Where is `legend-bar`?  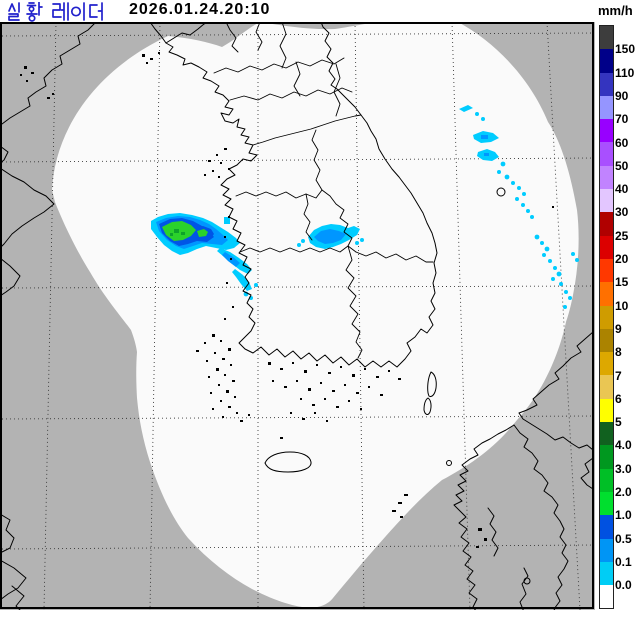
legend-bar is located at coordinates (606, 317).